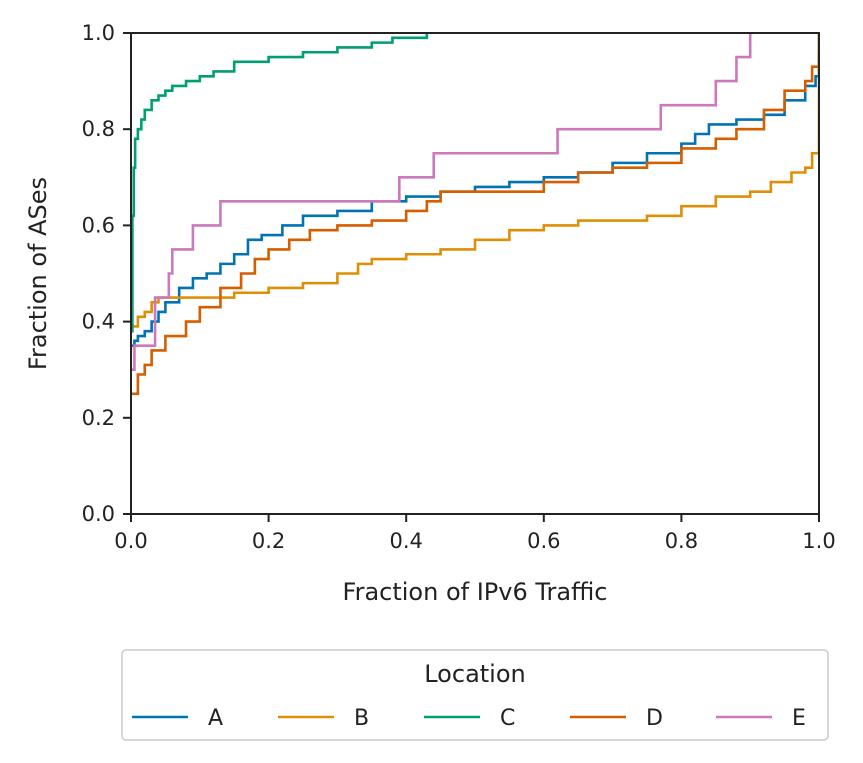 The image size is (863, 763). I want to click on legend-title: Location, so click(475, 674).